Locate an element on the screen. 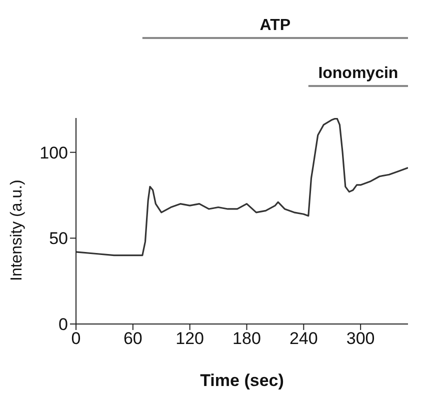 The width and height of the screenshot is (430, 402). y-tick-label: 50 is located at coordinates (58, 238).